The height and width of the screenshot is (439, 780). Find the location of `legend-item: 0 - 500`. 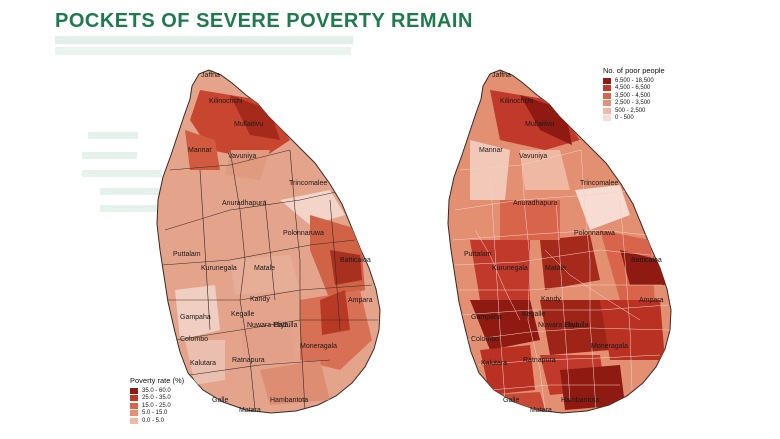

legend-item: 0 - 500 is located at coordinates (634, 119).